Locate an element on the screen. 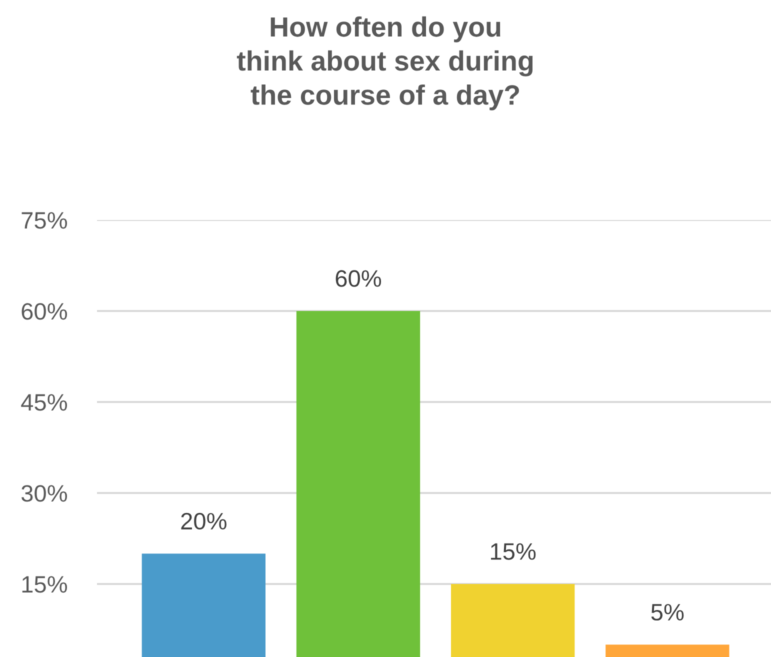  data-label: 15% is located at coordinates (513, 551).